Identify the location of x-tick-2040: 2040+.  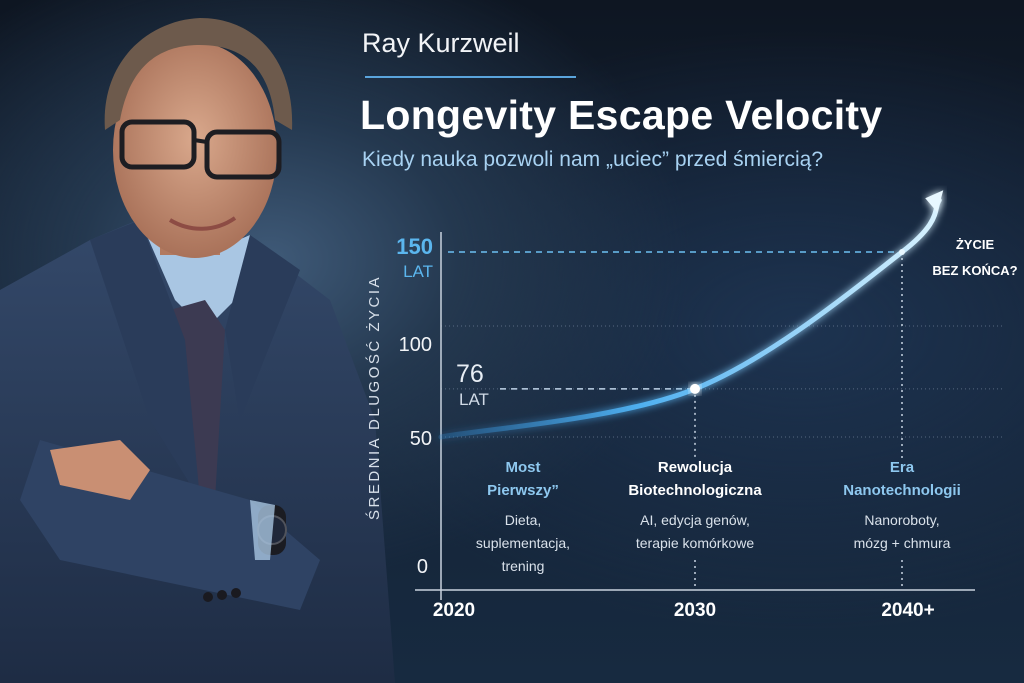
(908, 610).